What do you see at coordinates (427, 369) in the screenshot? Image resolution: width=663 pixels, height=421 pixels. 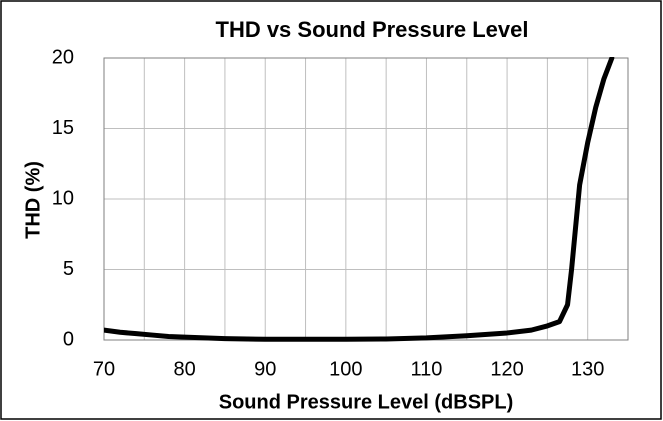 I see `x-tick-label: 110` at bounding box center [427, 369].